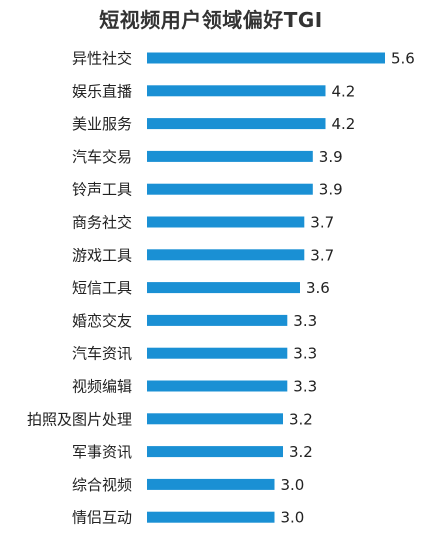 Image resolution: width=422 pixels, height=546 pixels. Describe the element at coordinates (102, 354) in the screenshot. I see `category-label: 汽车资讯` at that location.